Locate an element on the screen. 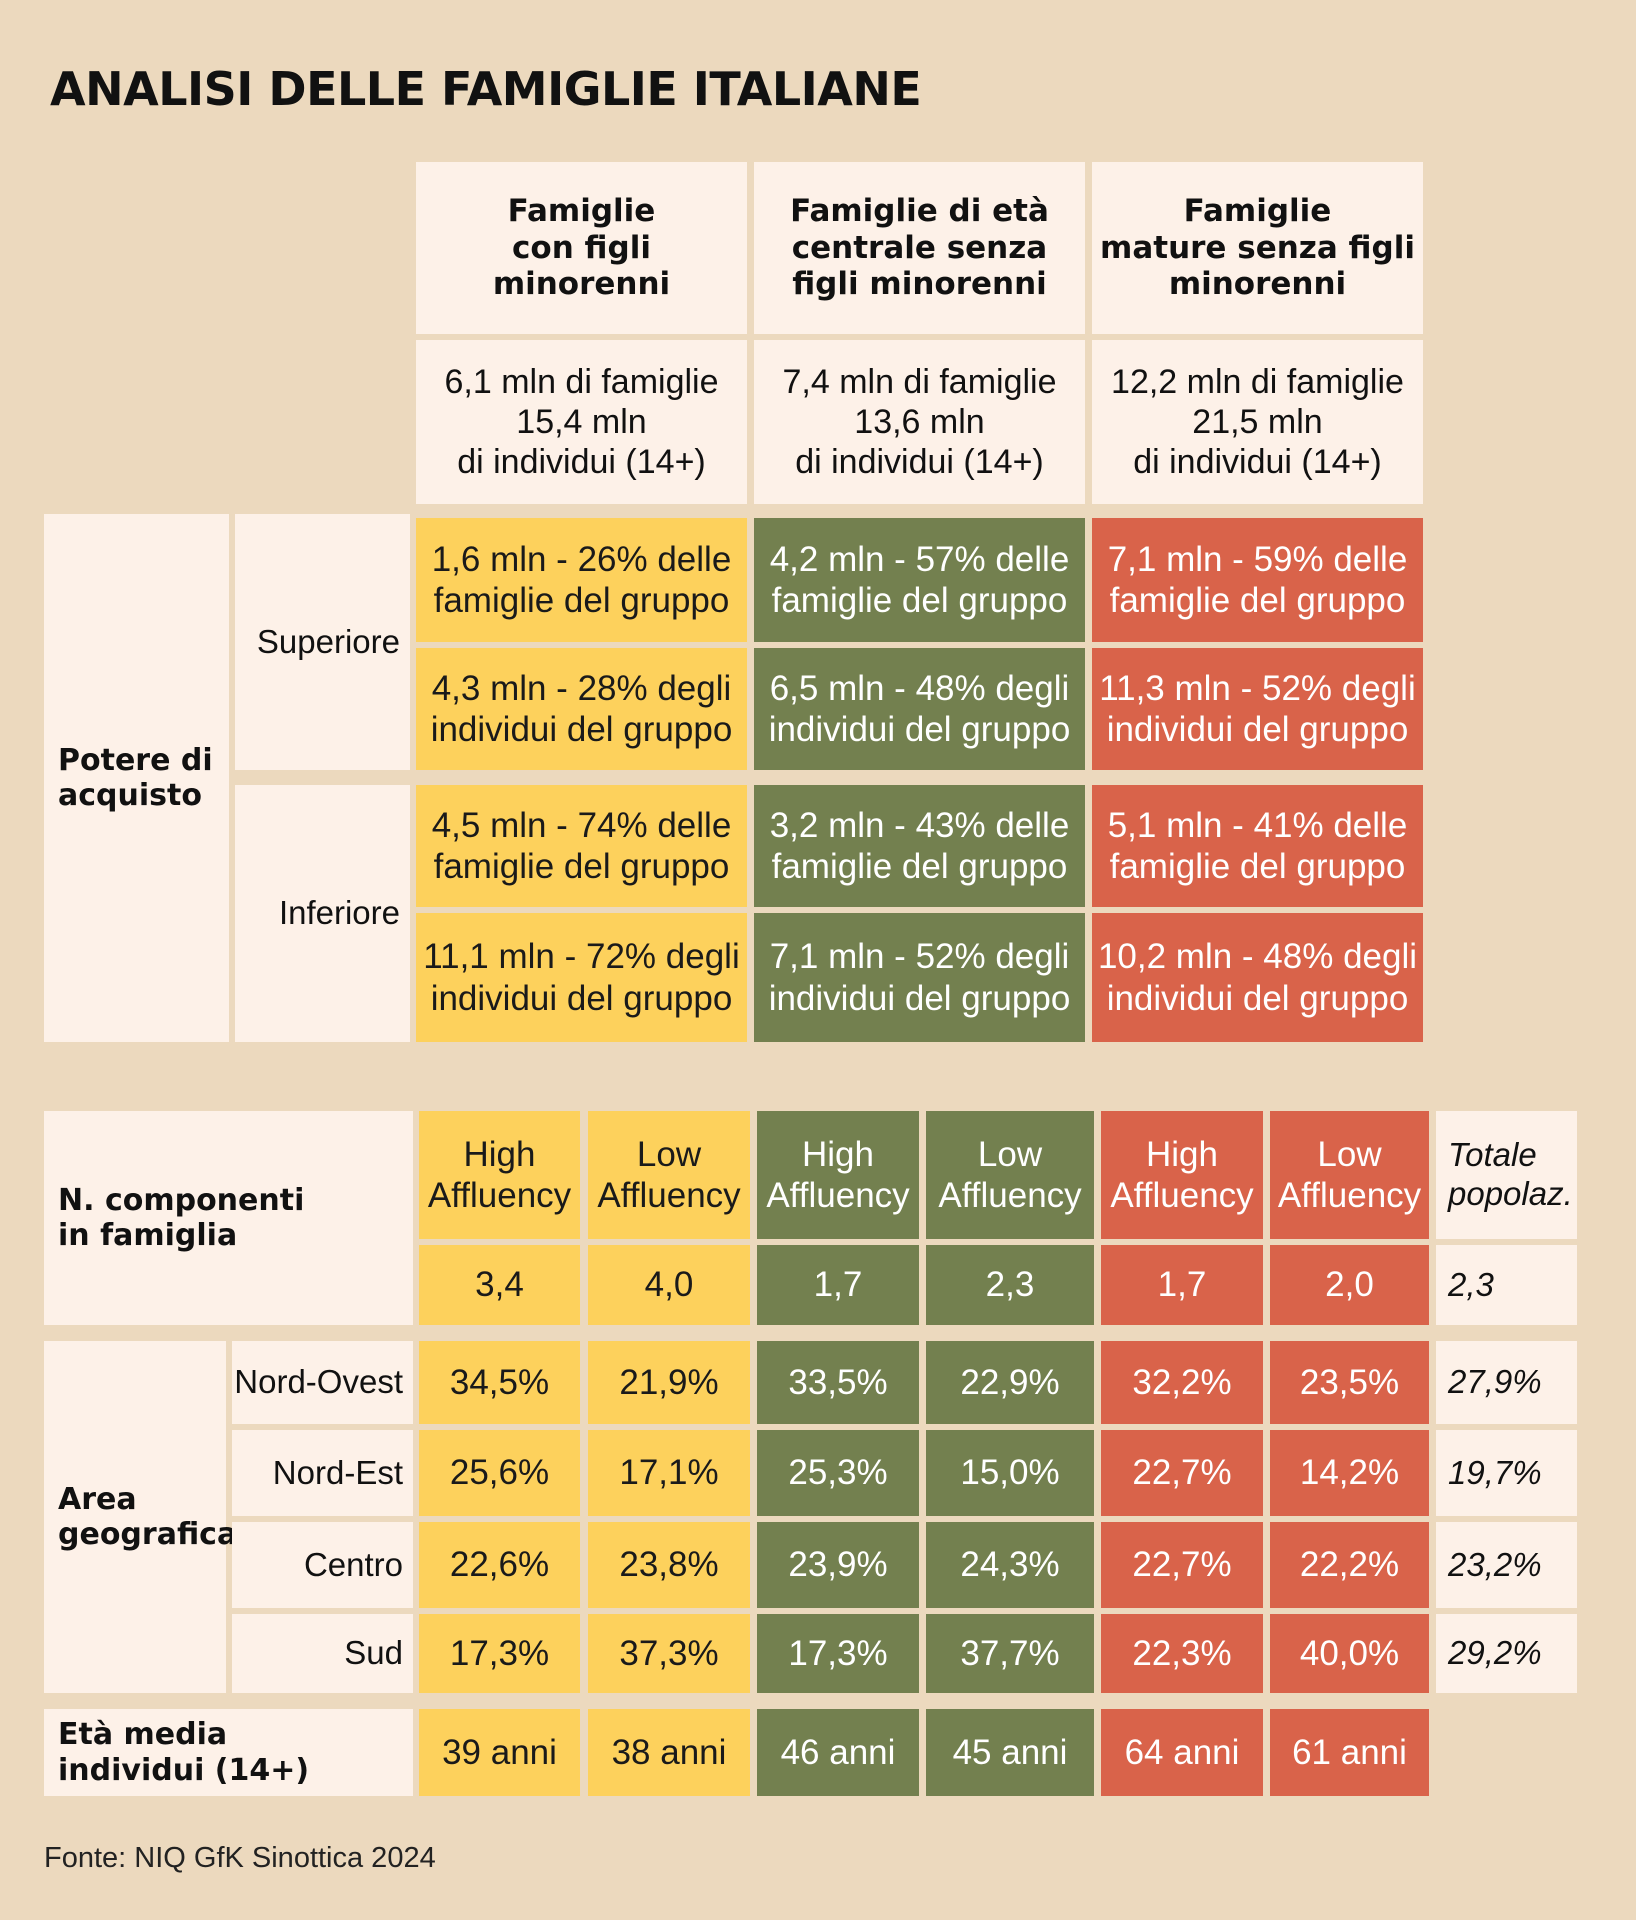  region-value: 22,9% is located at coordinates (1010, 1382).